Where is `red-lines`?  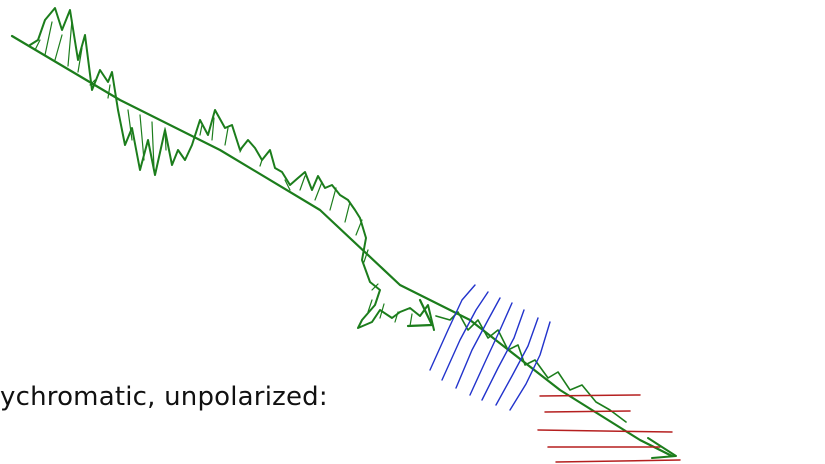 red-lines is located at coordinates (609, 428).